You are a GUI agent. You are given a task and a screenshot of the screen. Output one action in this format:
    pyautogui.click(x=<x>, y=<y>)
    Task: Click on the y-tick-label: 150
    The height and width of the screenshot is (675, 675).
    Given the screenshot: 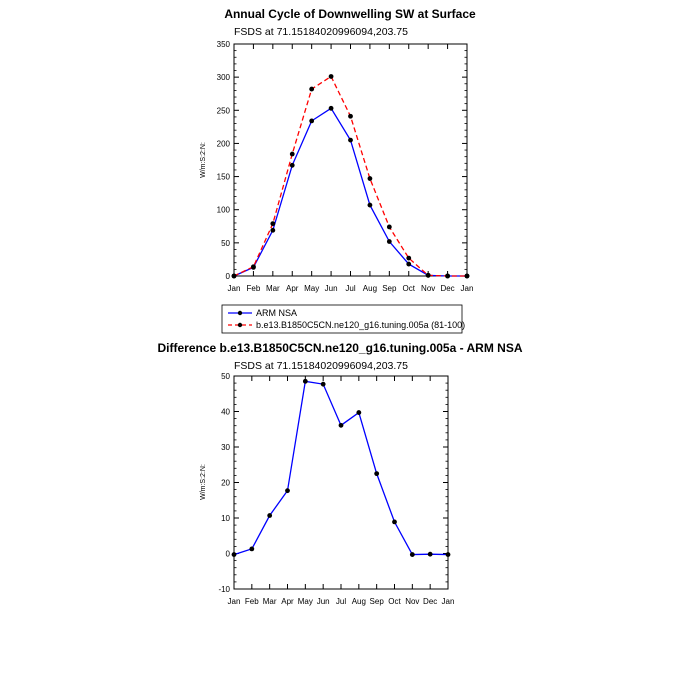 What is the action you would take?
    pyautogui.click(x=224, y=177)
    